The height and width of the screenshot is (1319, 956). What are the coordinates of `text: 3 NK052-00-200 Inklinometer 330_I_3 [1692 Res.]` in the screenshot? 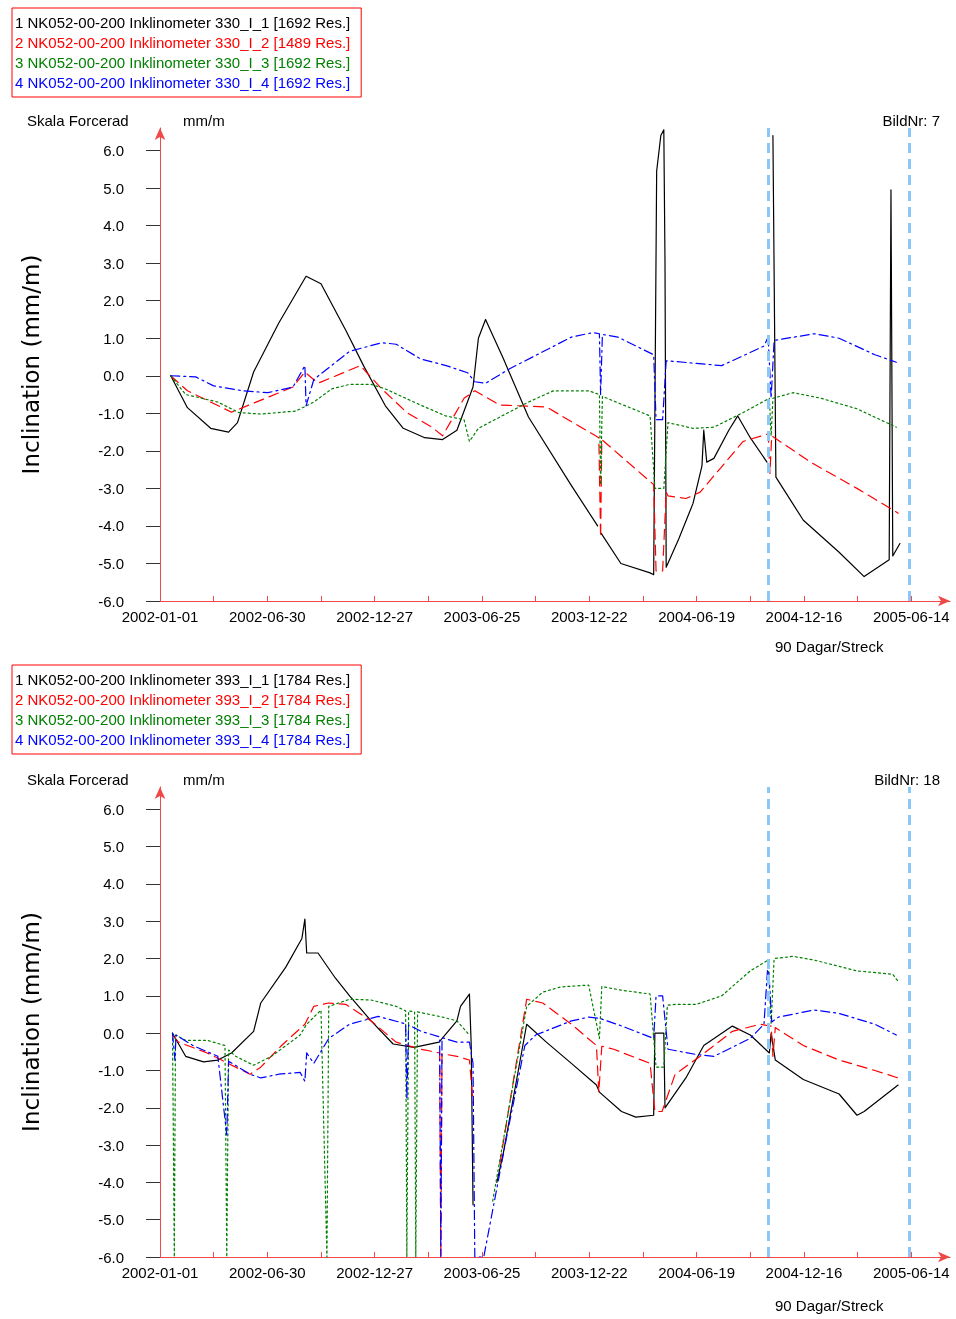 It's located at (183, 62).